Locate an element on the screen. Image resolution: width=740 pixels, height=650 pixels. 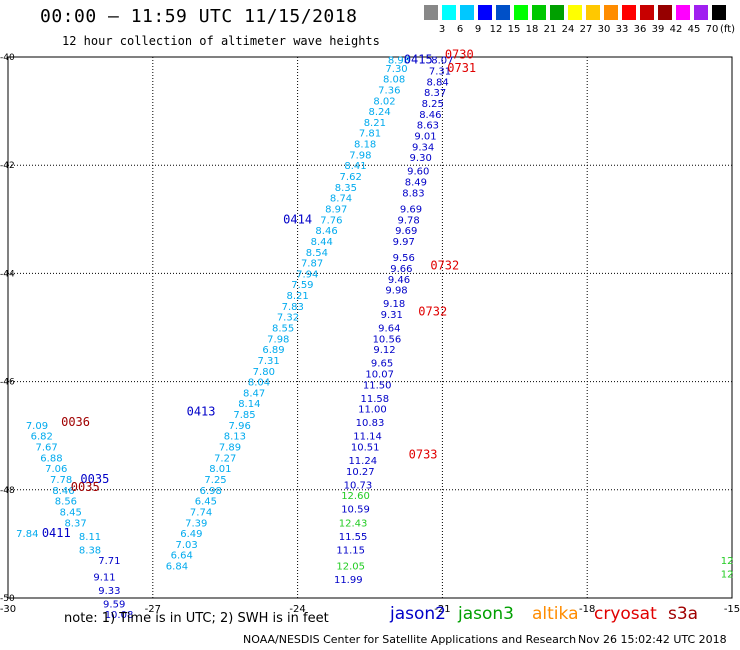
wave-height-value: 7.25 is located at coordinates (215, 480).